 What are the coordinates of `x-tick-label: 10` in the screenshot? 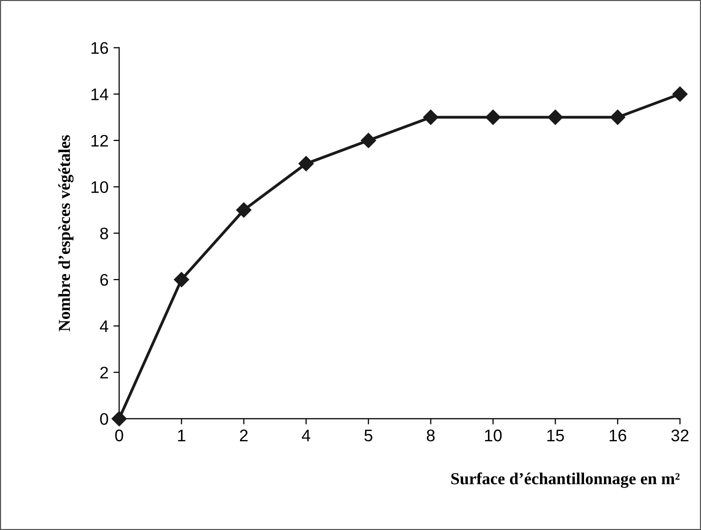 It's located at (493, 436).